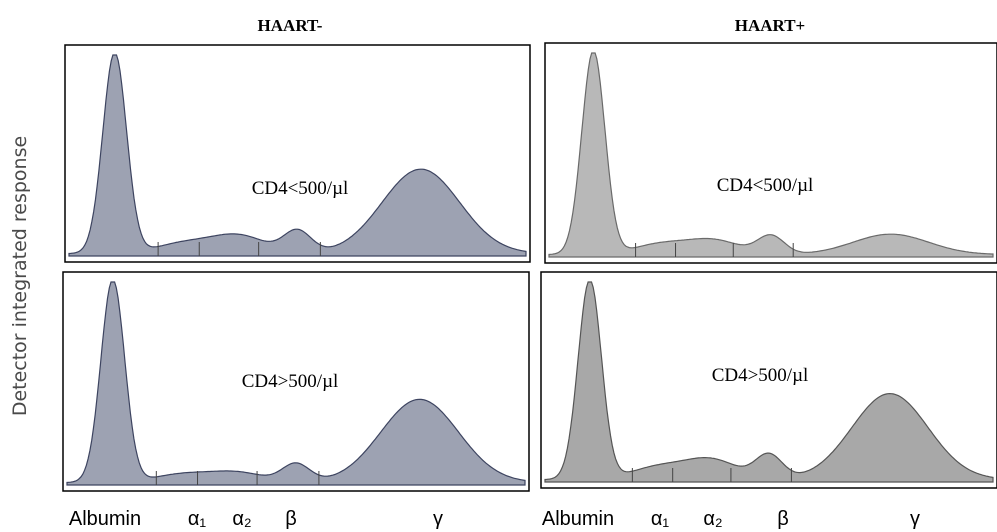 This screenshot has width=997, height=532. Describe the element at coordinates (494, 519) in the screenshot. I see `x-tick-labels: Albumin α₁ α₂ β γ Albumin α₁ α₂ β γ` at that location.